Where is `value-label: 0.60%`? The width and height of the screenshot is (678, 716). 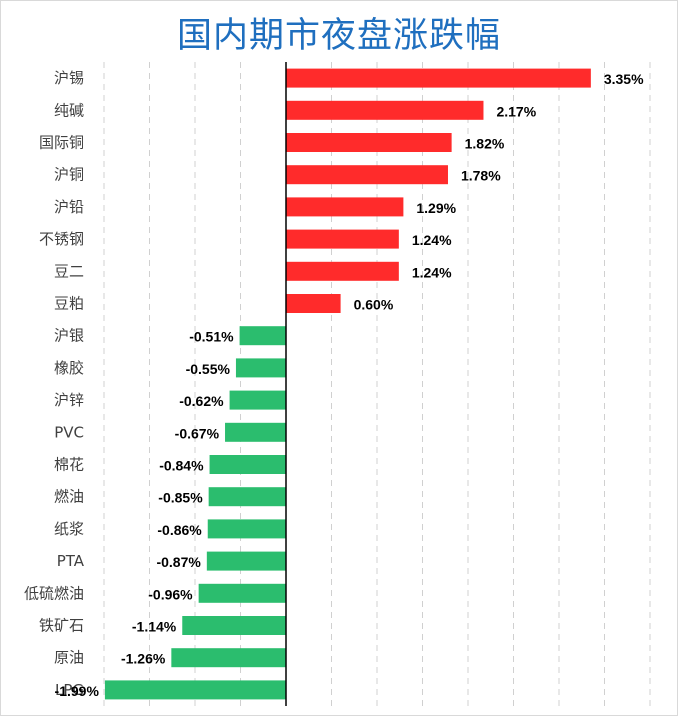 value-label: 0.60% is located at coordinates (374, 305).